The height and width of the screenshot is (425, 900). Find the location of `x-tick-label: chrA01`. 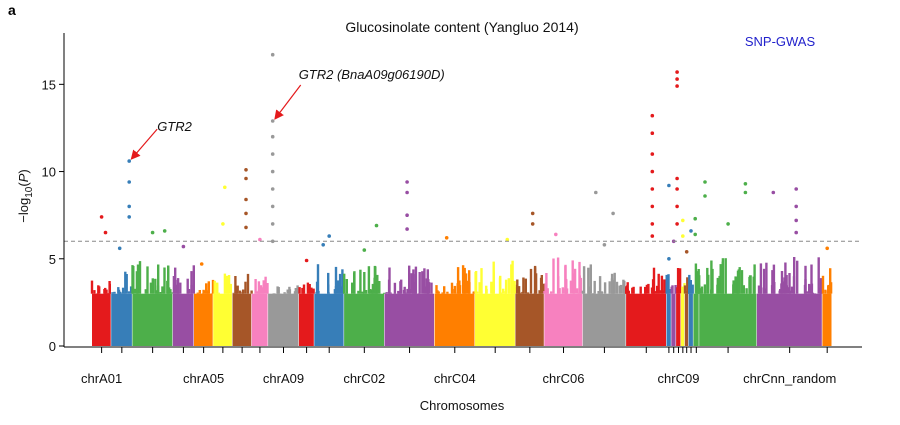

x-tick-label: chrA01 is located at coordinates (101, 378).